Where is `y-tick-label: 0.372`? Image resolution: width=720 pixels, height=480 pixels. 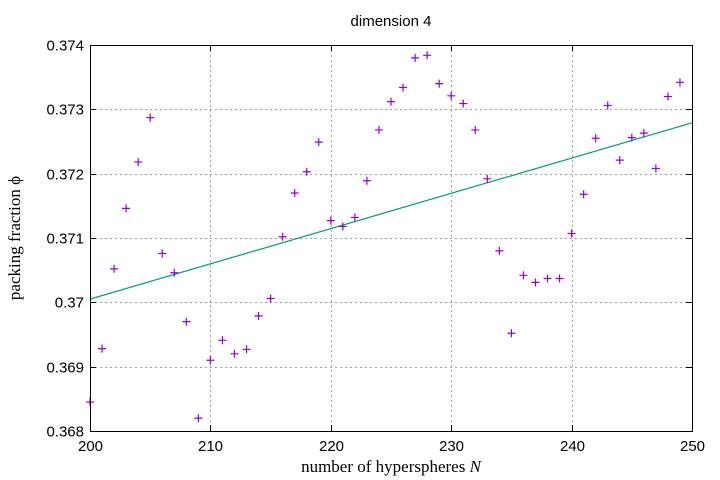 y-tick-label: 0.372 is located at coordinates (65, 175).